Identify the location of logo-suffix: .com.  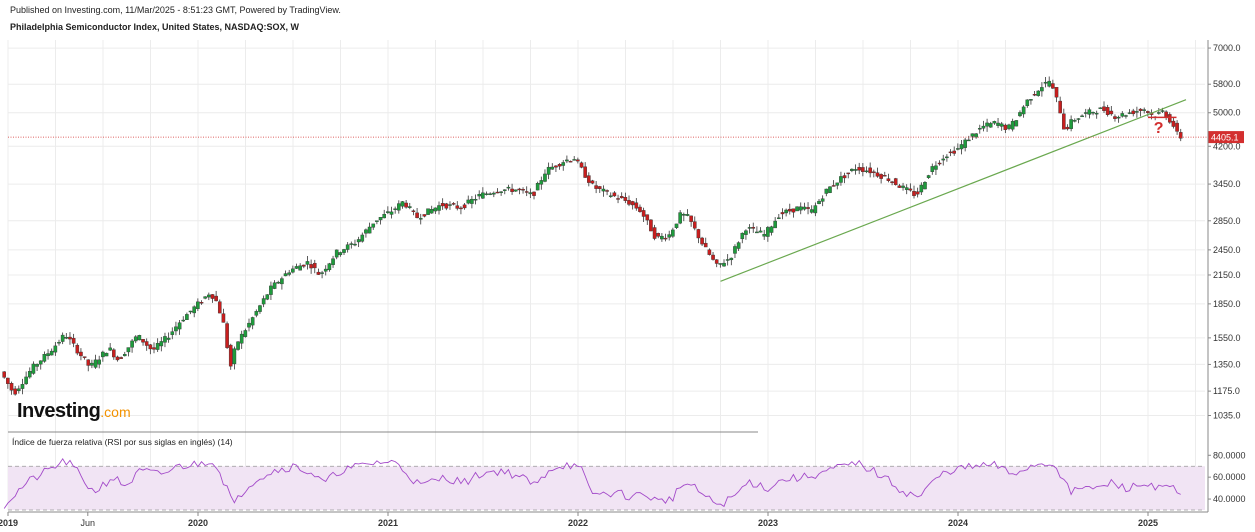
(115, 412).